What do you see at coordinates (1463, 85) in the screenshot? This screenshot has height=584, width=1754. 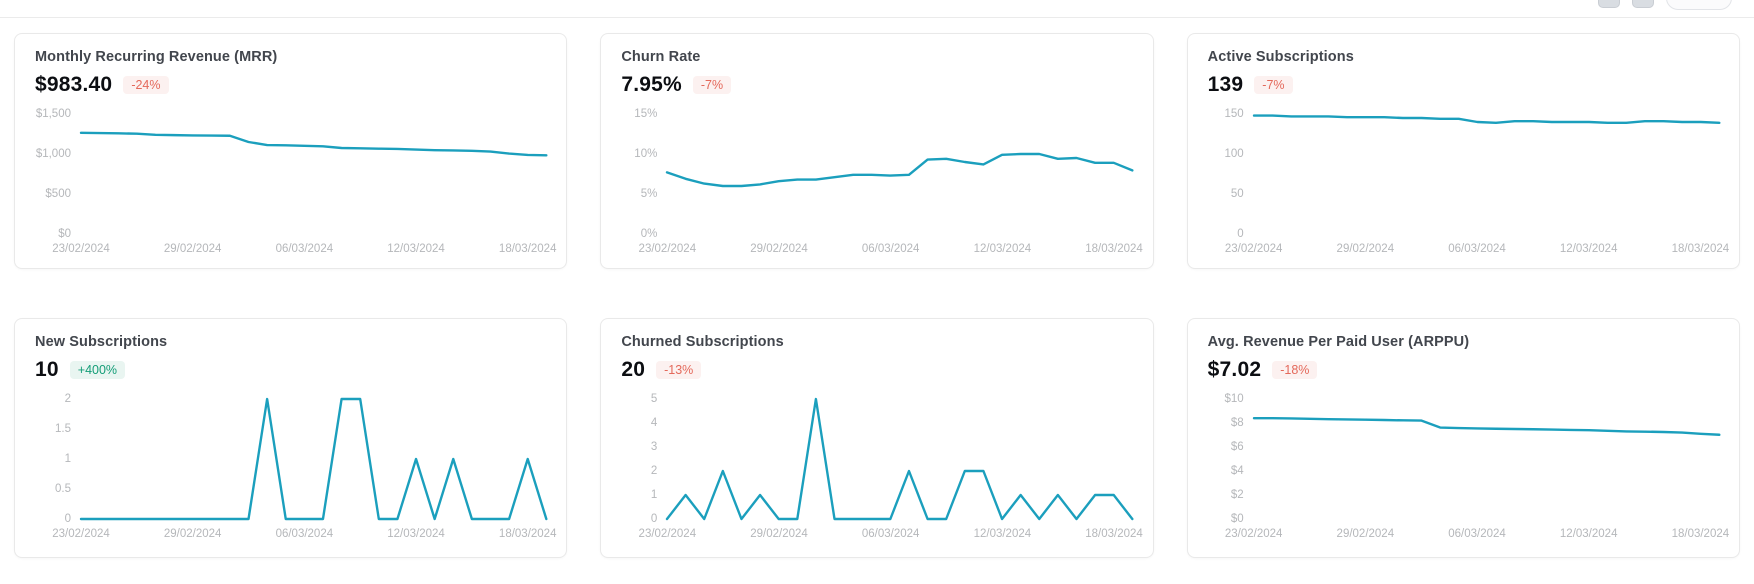 I see `value-row: 139 -7%` at bounding box center [1463, 85].